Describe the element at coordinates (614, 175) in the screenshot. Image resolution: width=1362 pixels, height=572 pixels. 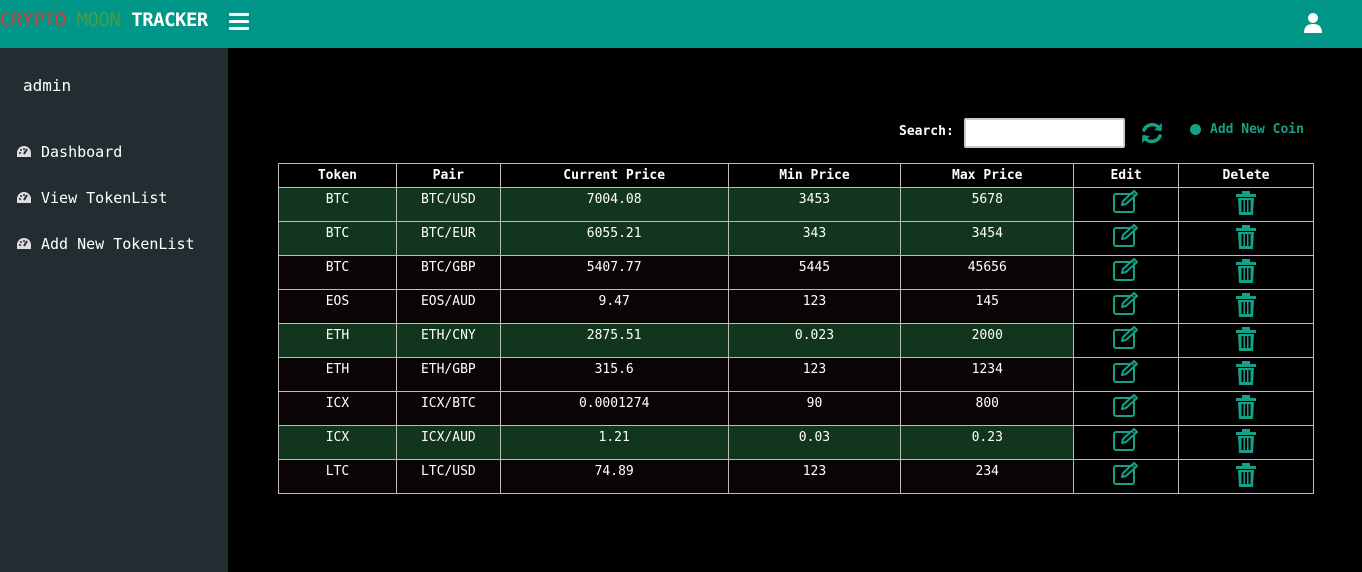
I see `column-header-current-price: Current Price` at that location.